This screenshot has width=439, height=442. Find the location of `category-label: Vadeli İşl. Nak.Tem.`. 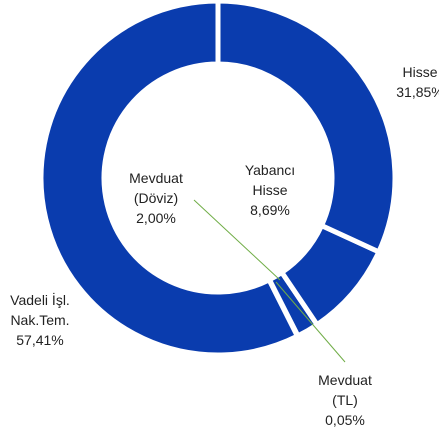

category-label: Vadeli İşl. Nak.Tem. is located at coordinates (40, 310).